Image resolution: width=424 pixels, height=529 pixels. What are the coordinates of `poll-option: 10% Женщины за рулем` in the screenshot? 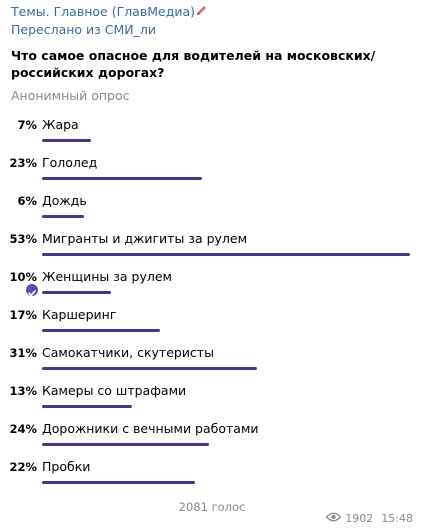 It's located at (212, 287).